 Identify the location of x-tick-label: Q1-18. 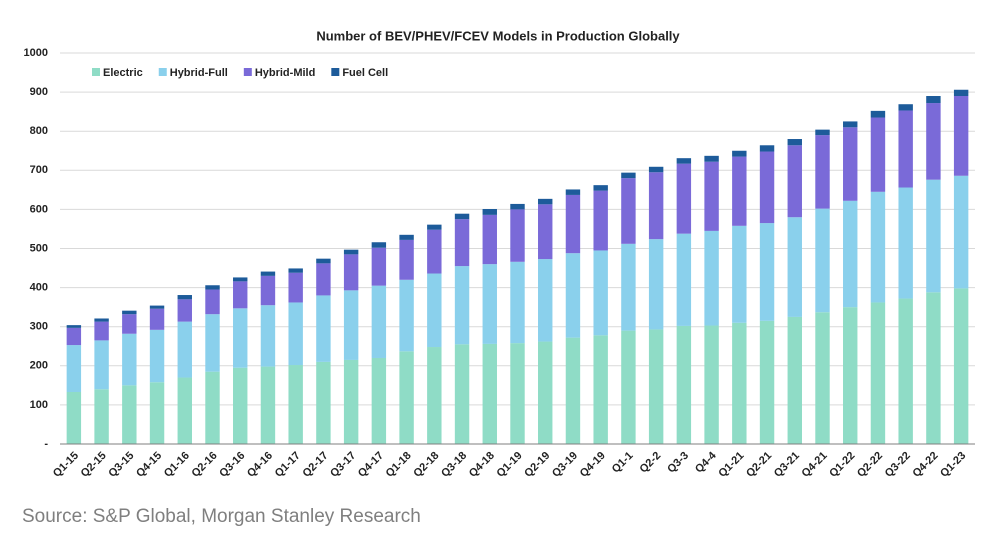
(399, 465).